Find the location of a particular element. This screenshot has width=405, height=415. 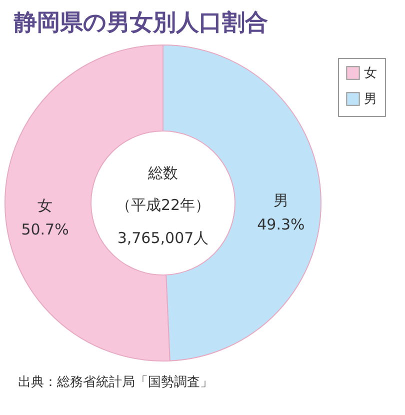

data-label: 49.3% is located at coordinates (281, 224).